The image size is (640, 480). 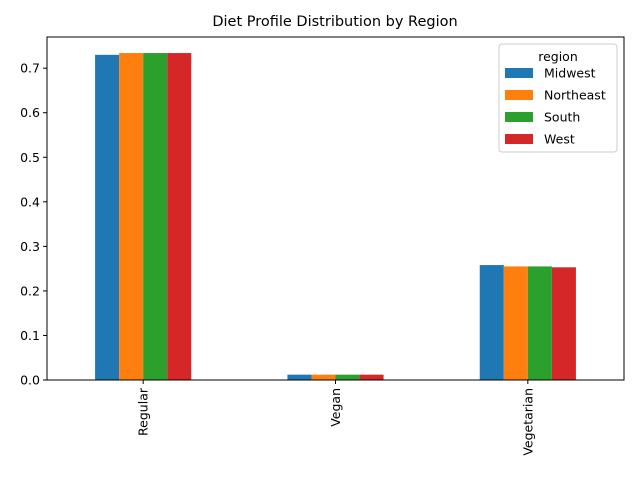 I want to click on y-tick-label: 0.5, so click(x=30, y=157).